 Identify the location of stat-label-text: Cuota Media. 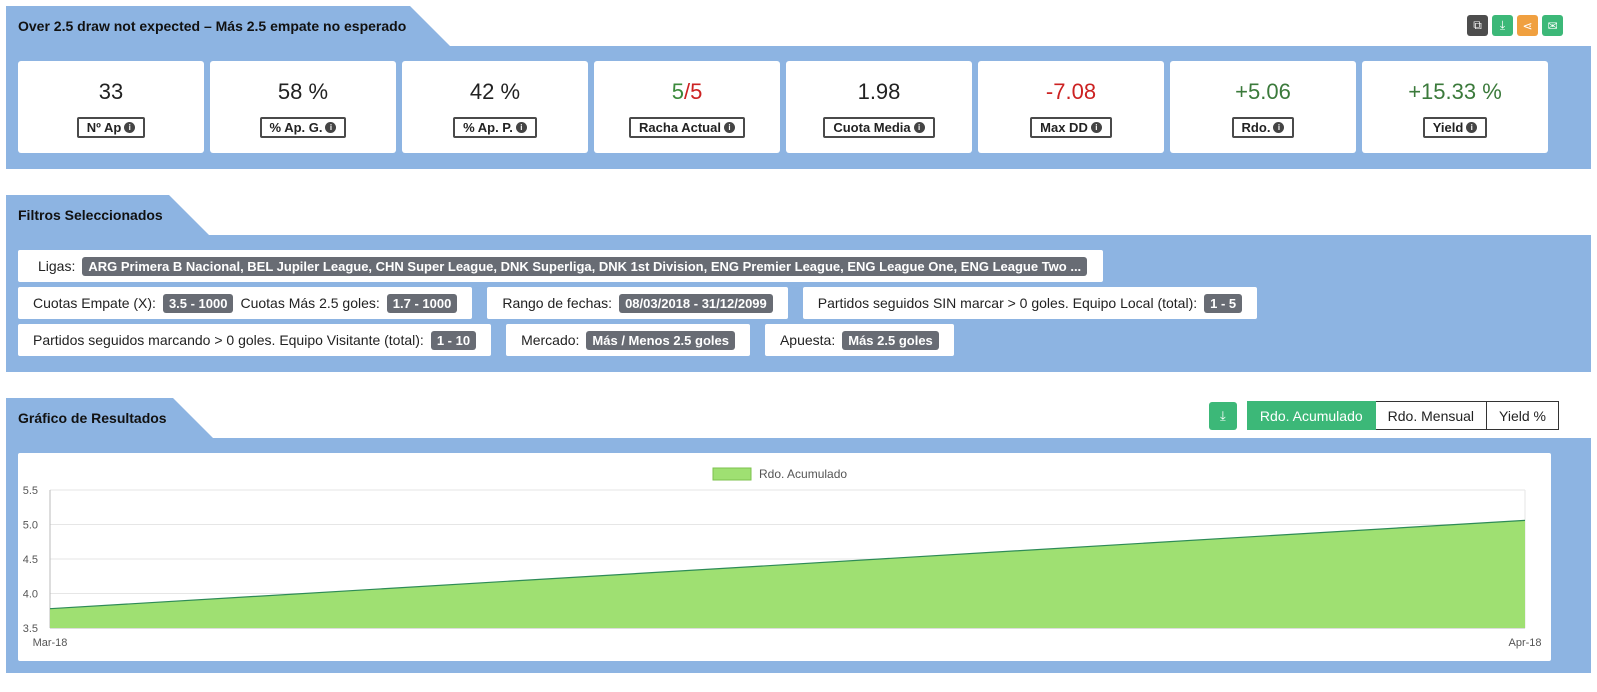
(872, 127).